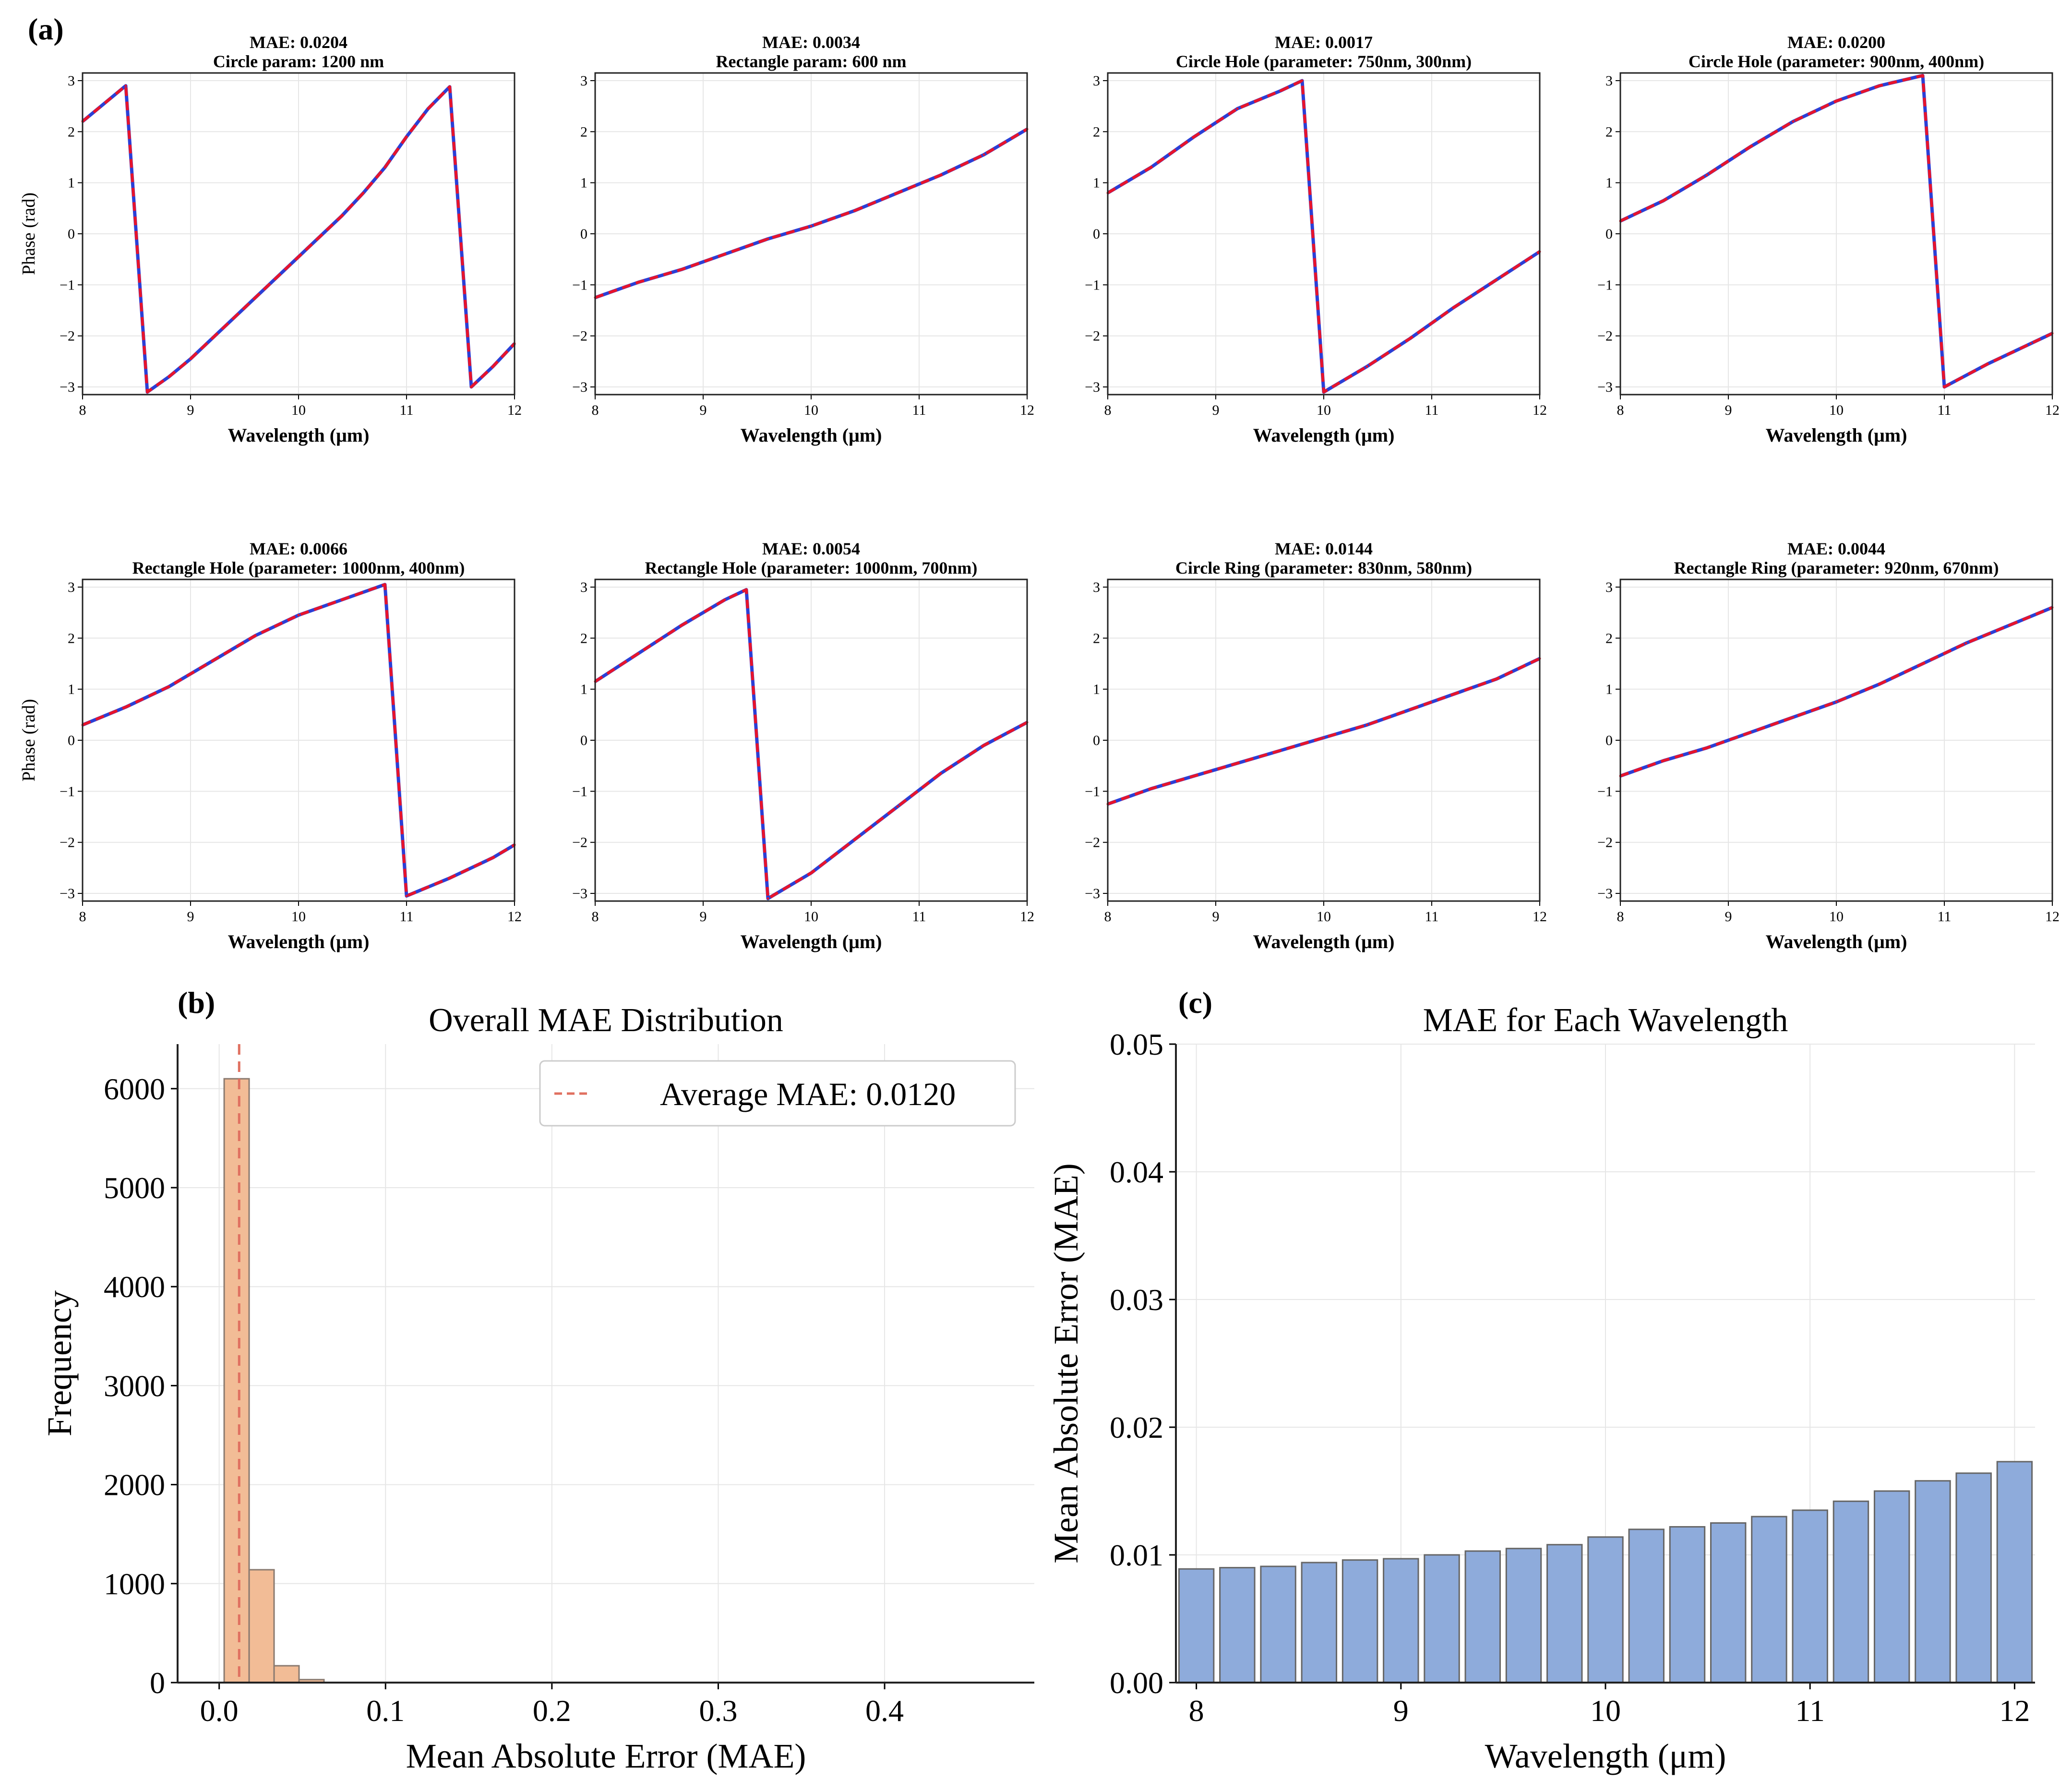 The image size is (2072, 1781). What do you see at coordinates (385, 1711) in the screenshot?
I see `x-tick-label: 0.1` at bounding box center [385, 1711].